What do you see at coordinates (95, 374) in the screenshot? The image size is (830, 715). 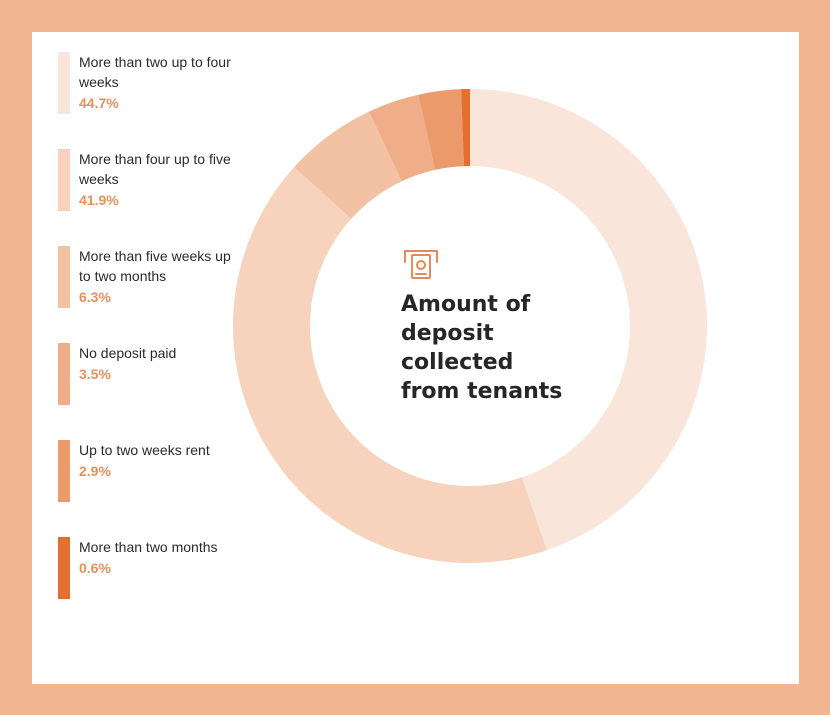 I see `legend-value: 3.5%` at bounding box center [95, 374].